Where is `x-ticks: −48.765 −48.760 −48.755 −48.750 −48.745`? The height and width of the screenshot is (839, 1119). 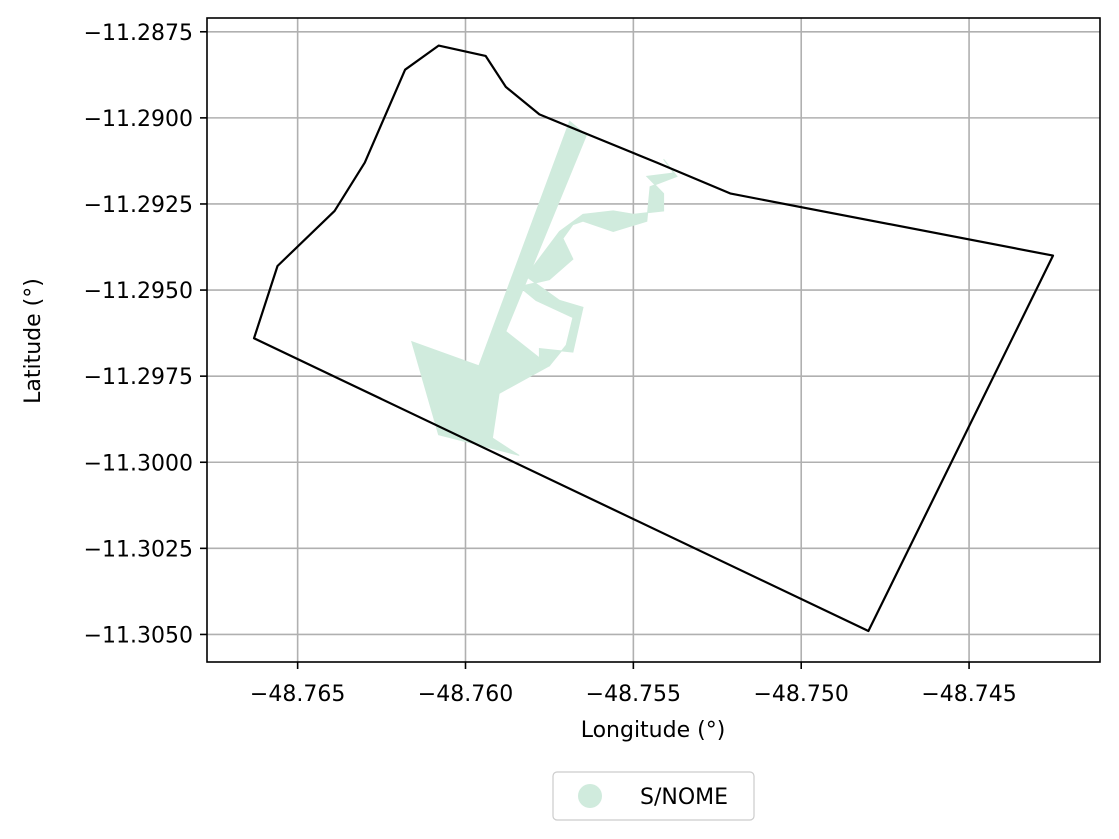 x-ticks: −48.765 −48.760 −48.755 −48.750 −48.745 is located at coordinates (633, 684).